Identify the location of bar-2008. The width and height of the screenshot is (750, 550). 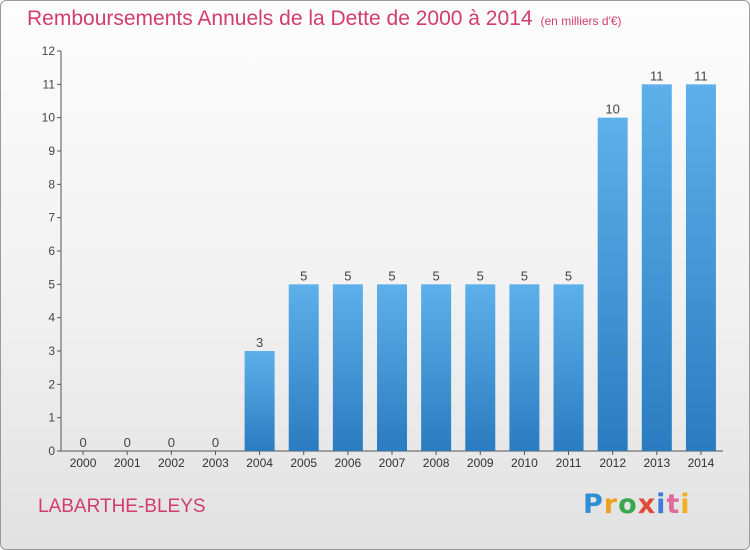
(436, 367).